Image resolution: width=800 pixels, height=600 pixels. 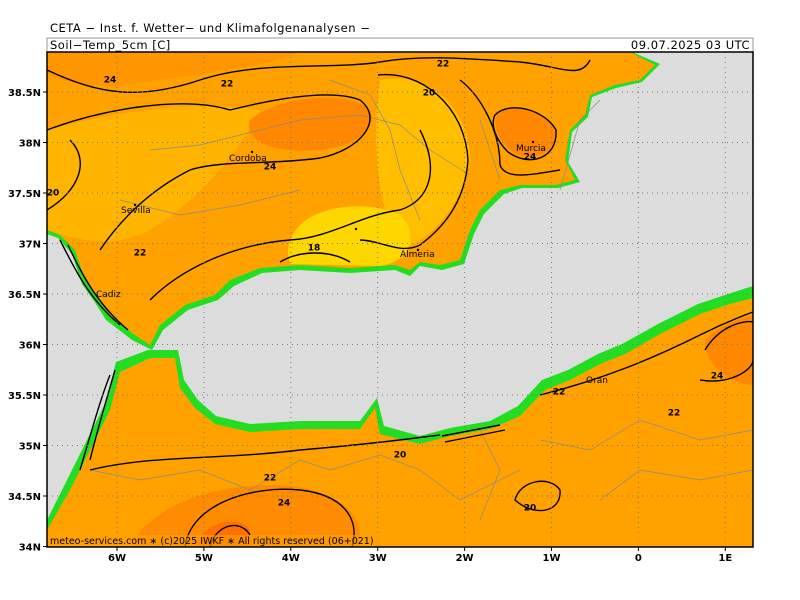 I want to click on footer-band, so click(x=400, y=541).